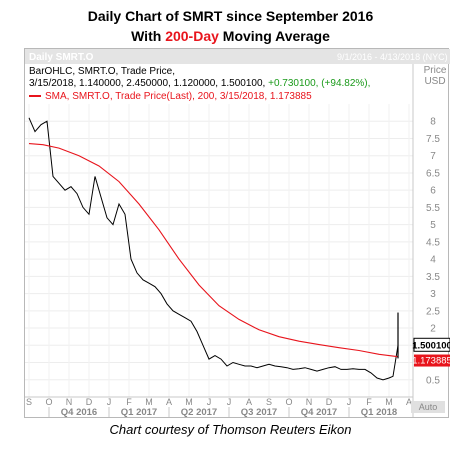 This screenshot has width=461, height=467. I want to click on x-quarter-label: Q4 2016, so click(79, 412).